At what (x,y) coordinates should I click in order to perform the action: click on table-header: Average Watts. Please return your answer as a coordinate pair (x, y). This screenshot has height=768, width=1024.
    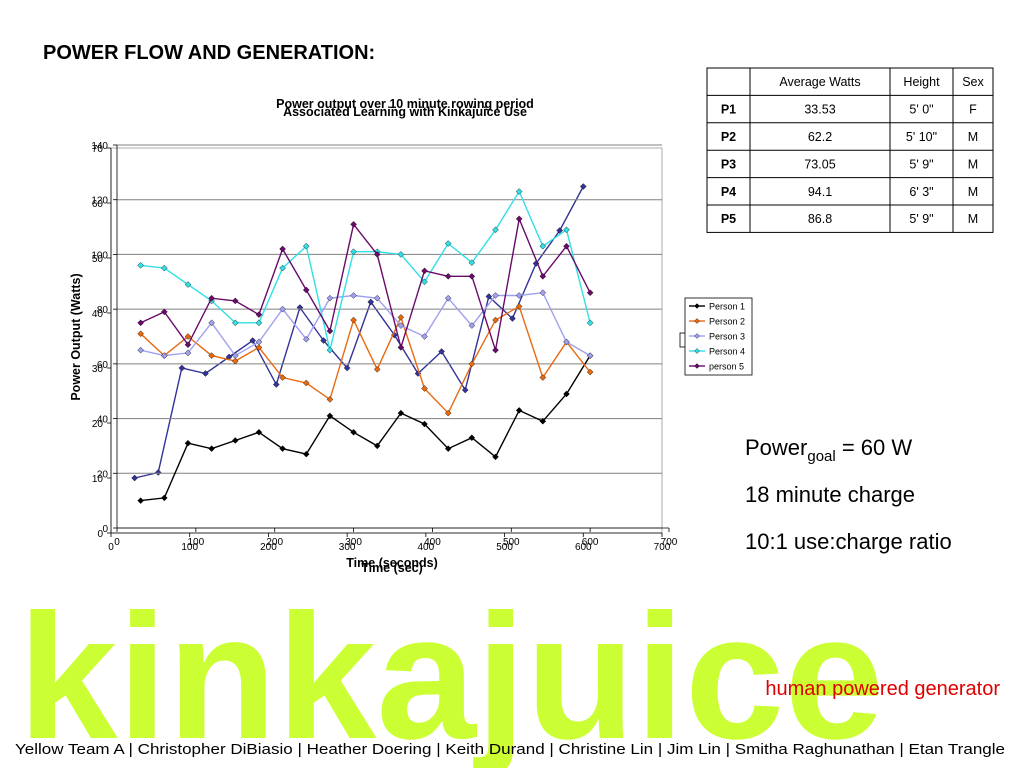
    Looking at the image, I should click on (819, 82).